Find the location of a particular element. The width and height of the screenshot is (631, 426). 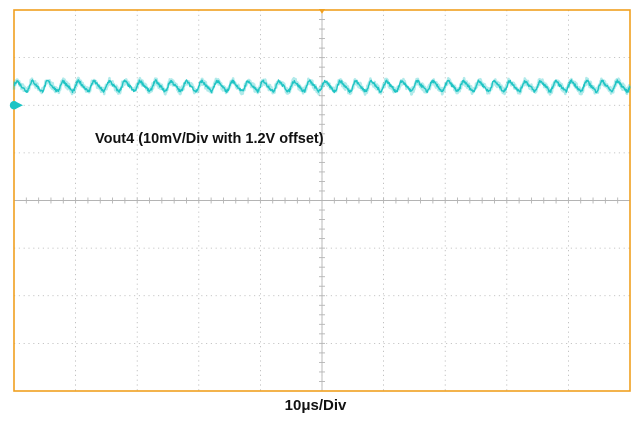

trace-line is located at coordinates (322, 86).